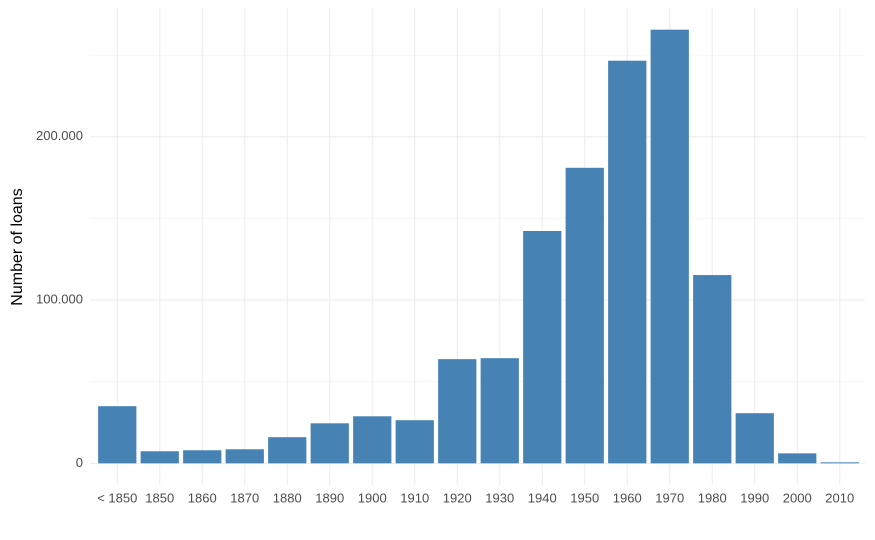  What do you see at coordinates (542, 497) in the screenshot?
I see `x-tick-label: 1940` at bounding box center [542, 497].